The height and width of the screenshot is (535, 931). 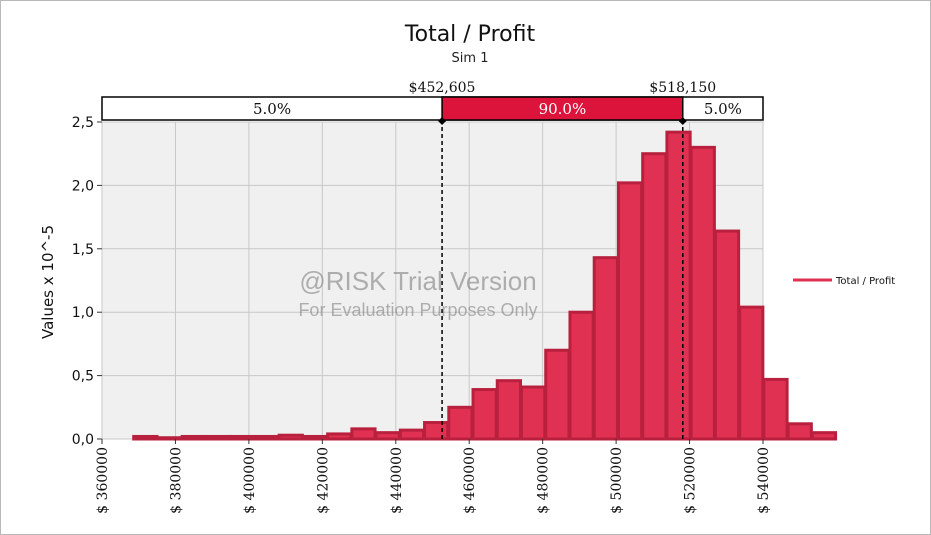 What do you see at coordinates (48, 282) in the screenshot?
I see `y-axis-label: Values x 10^-5` at bounding box center [48, 282].